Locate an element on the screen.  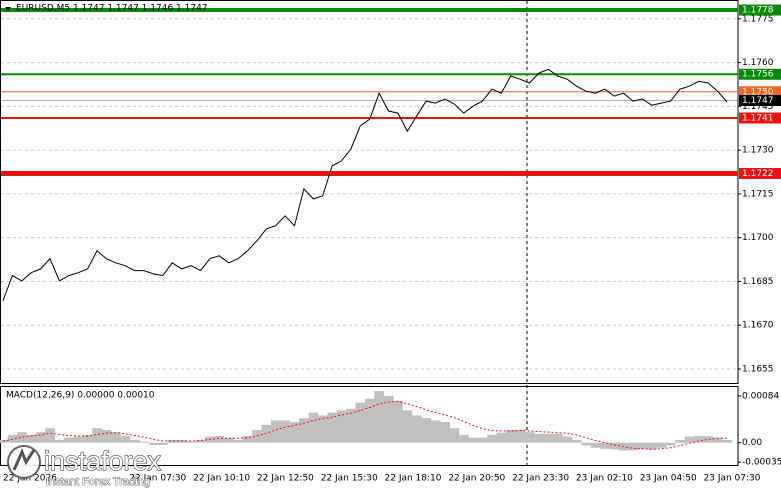
y-tick-label: 1.1730 is located at coordinates (758, 151).